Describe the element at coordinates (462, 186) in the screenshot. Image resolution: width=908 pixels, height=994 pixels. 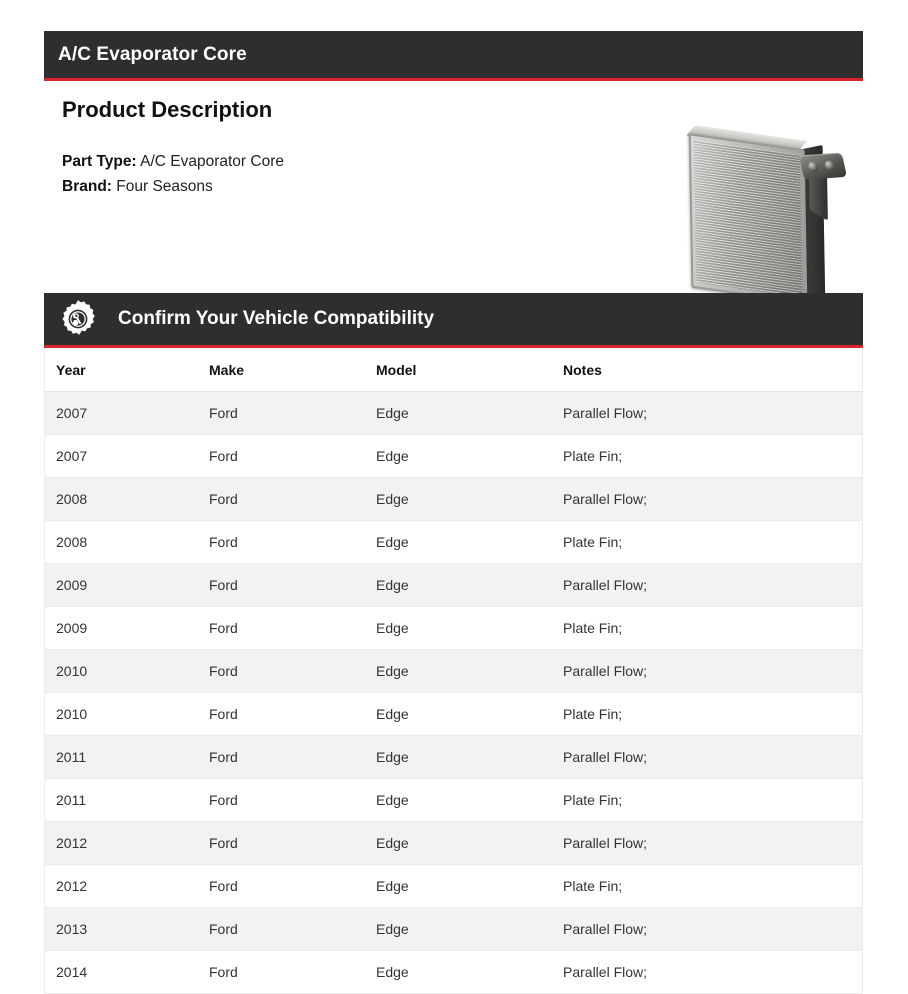
I see `spec-brand: Brand: Four Seasons` at that location.